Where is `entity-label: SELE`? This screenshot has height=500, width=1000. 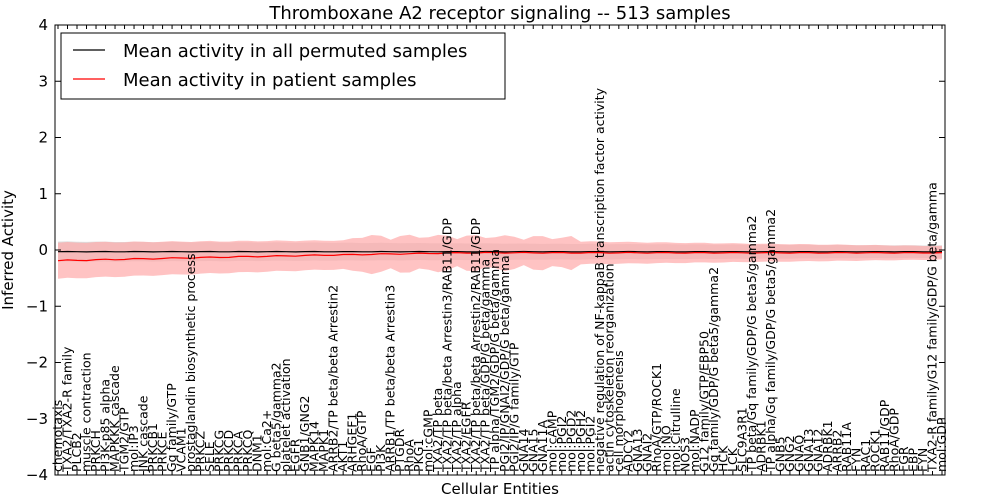 entity-label: SELE is located at coordinates (209, 456).